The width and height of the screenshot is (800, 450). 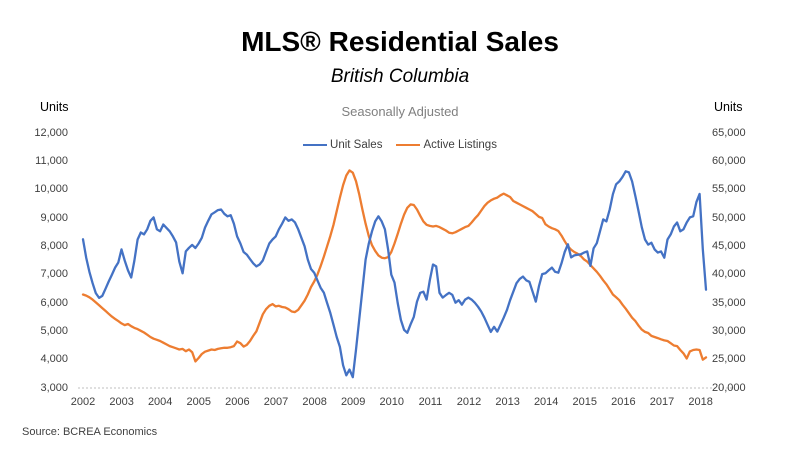 I want to click on left-axis-tick: 6,000, so click(x=54, y=302).